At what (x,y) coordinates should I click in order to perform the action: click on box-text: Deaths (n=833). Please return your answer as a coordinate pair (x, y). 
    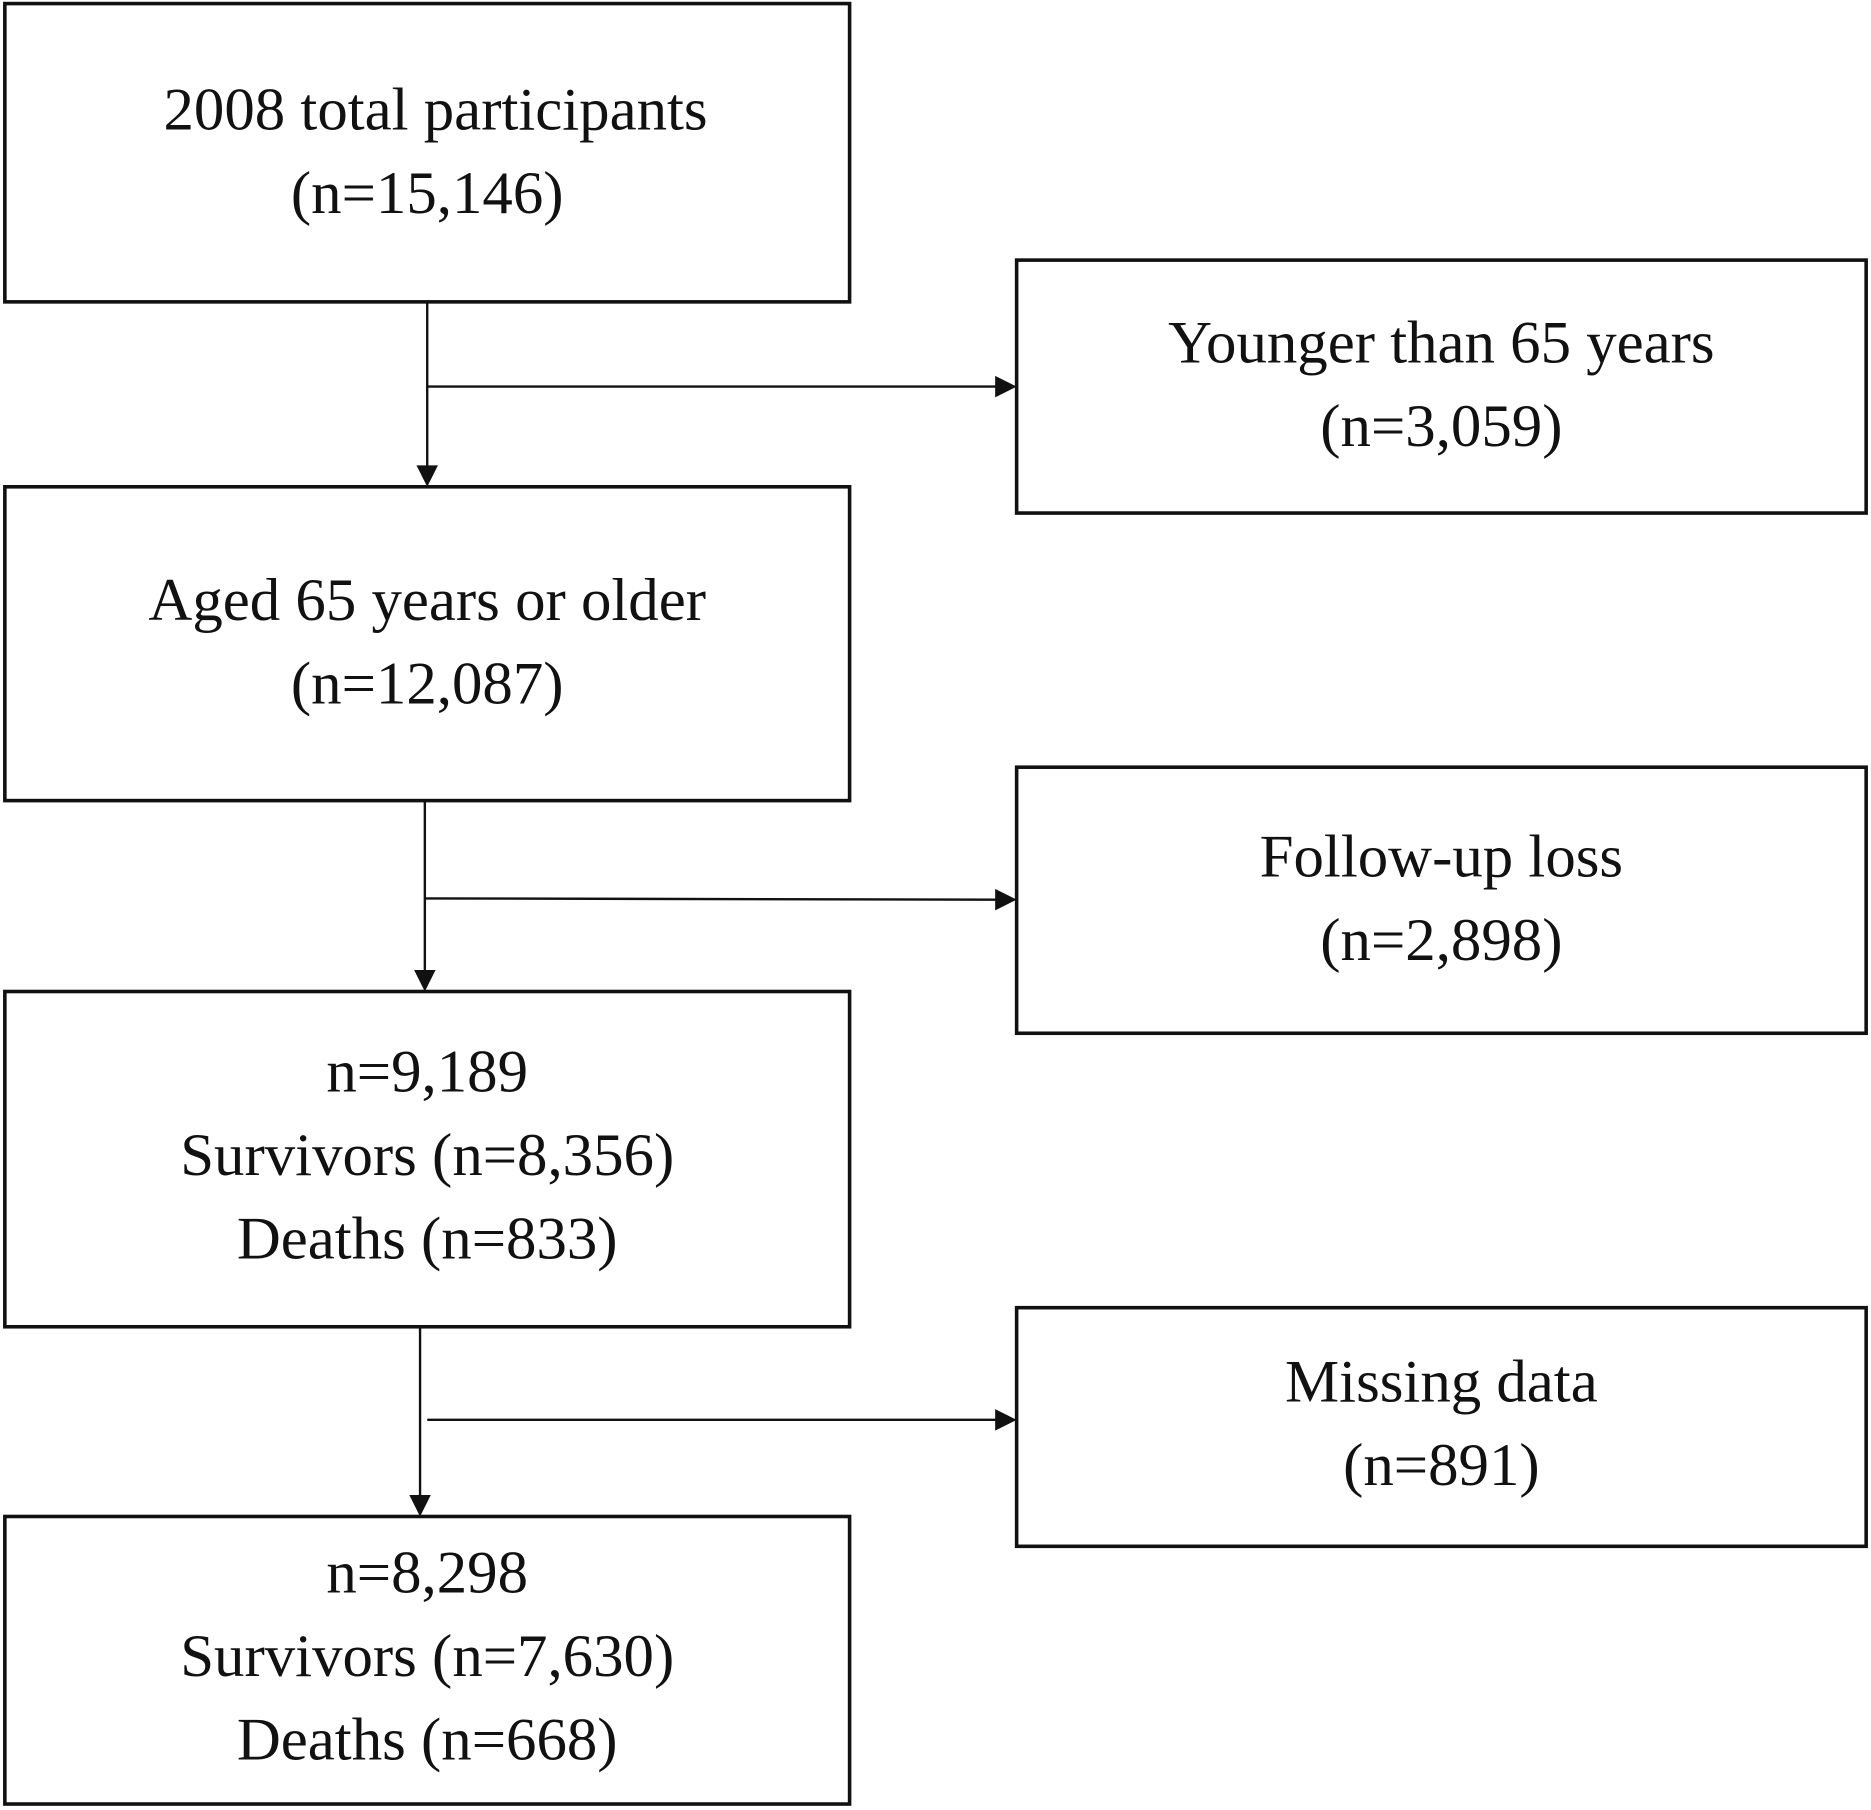
    Looking at the image, I should click on (427, 1238).